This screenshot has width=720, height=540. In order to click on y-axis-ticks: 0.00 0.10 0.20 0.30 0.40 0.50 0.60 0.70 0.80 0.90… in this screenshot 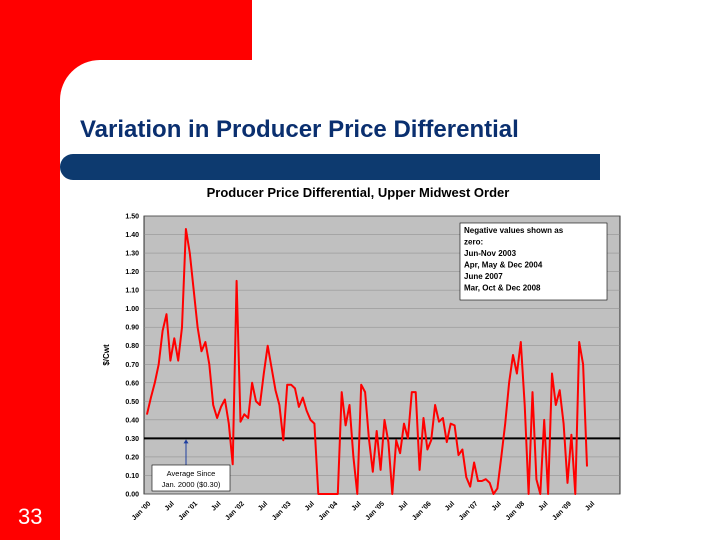, I will do `click(132, 356)`.